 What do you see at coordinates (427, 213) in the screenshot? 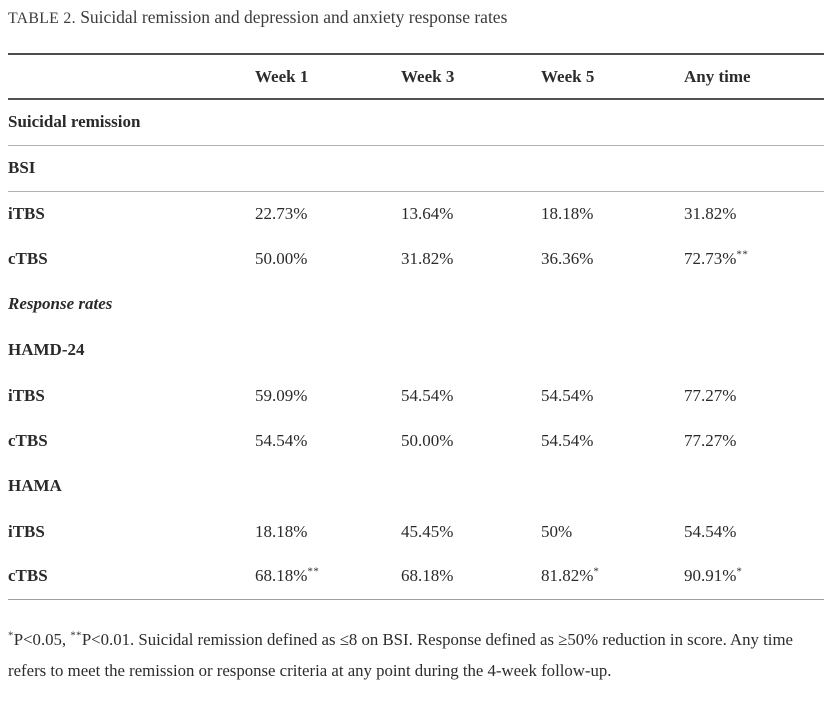
I see `cell-value: 13.64%` at bounding box center [427, 213].